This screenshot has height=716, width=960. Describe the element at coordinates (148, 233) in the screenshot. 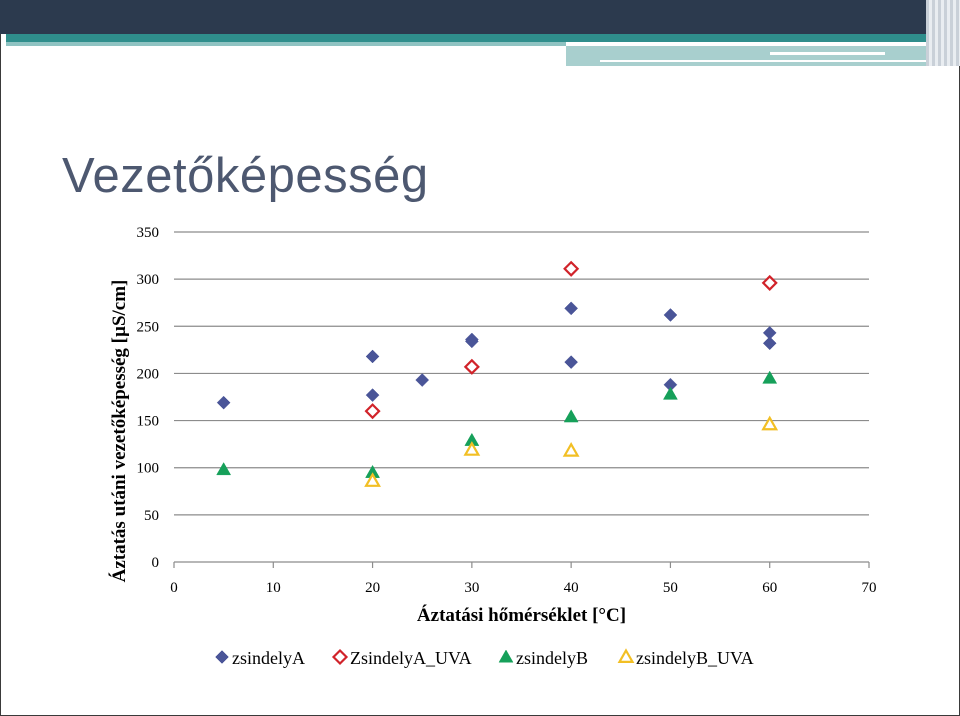

I see `y-tick-label: 350` at that location.